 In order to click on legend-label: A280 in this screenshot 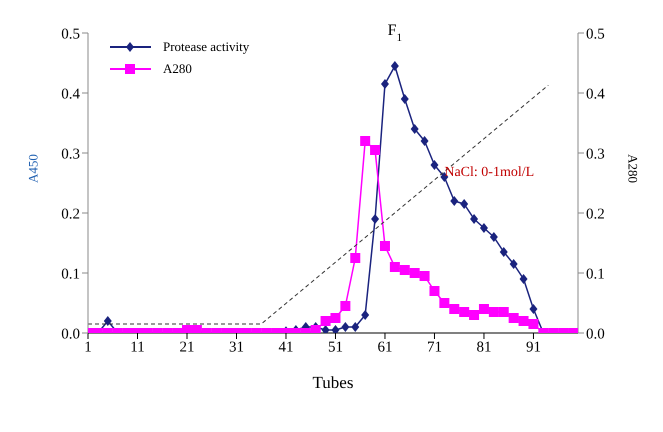, I will do `click(177, 69)`.